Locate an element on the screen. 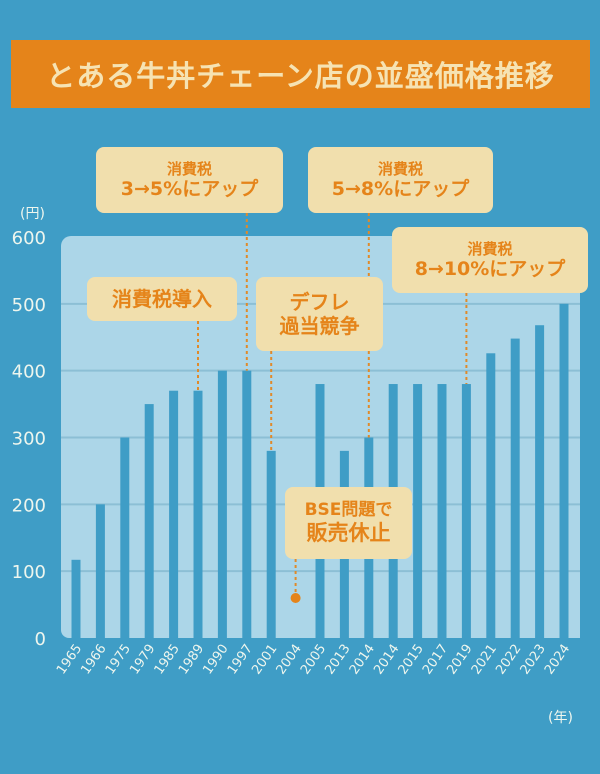  annotation-tax-8-10: 消費税 8→10%にアップ is located at coordinates (490, 260).